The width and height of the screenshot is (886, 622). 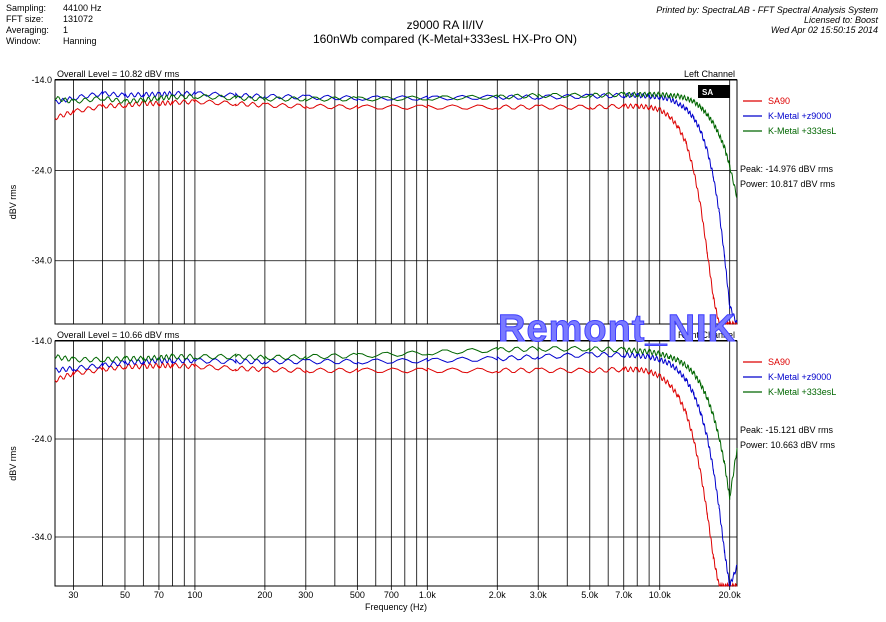 I want to click on x-tick-label: 1.0k, so click(x=428, y=595).